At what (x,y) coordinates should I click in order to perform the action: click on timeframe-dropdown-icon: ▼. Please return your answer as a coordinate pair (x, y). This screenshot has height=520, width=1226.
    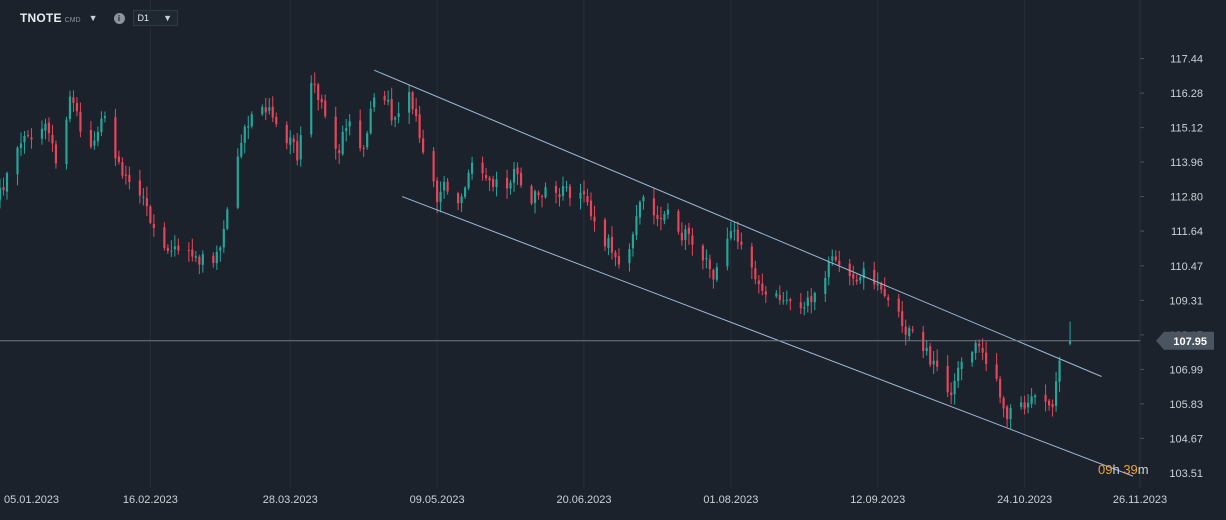
    Looking at the image, I should click on (167, 18).